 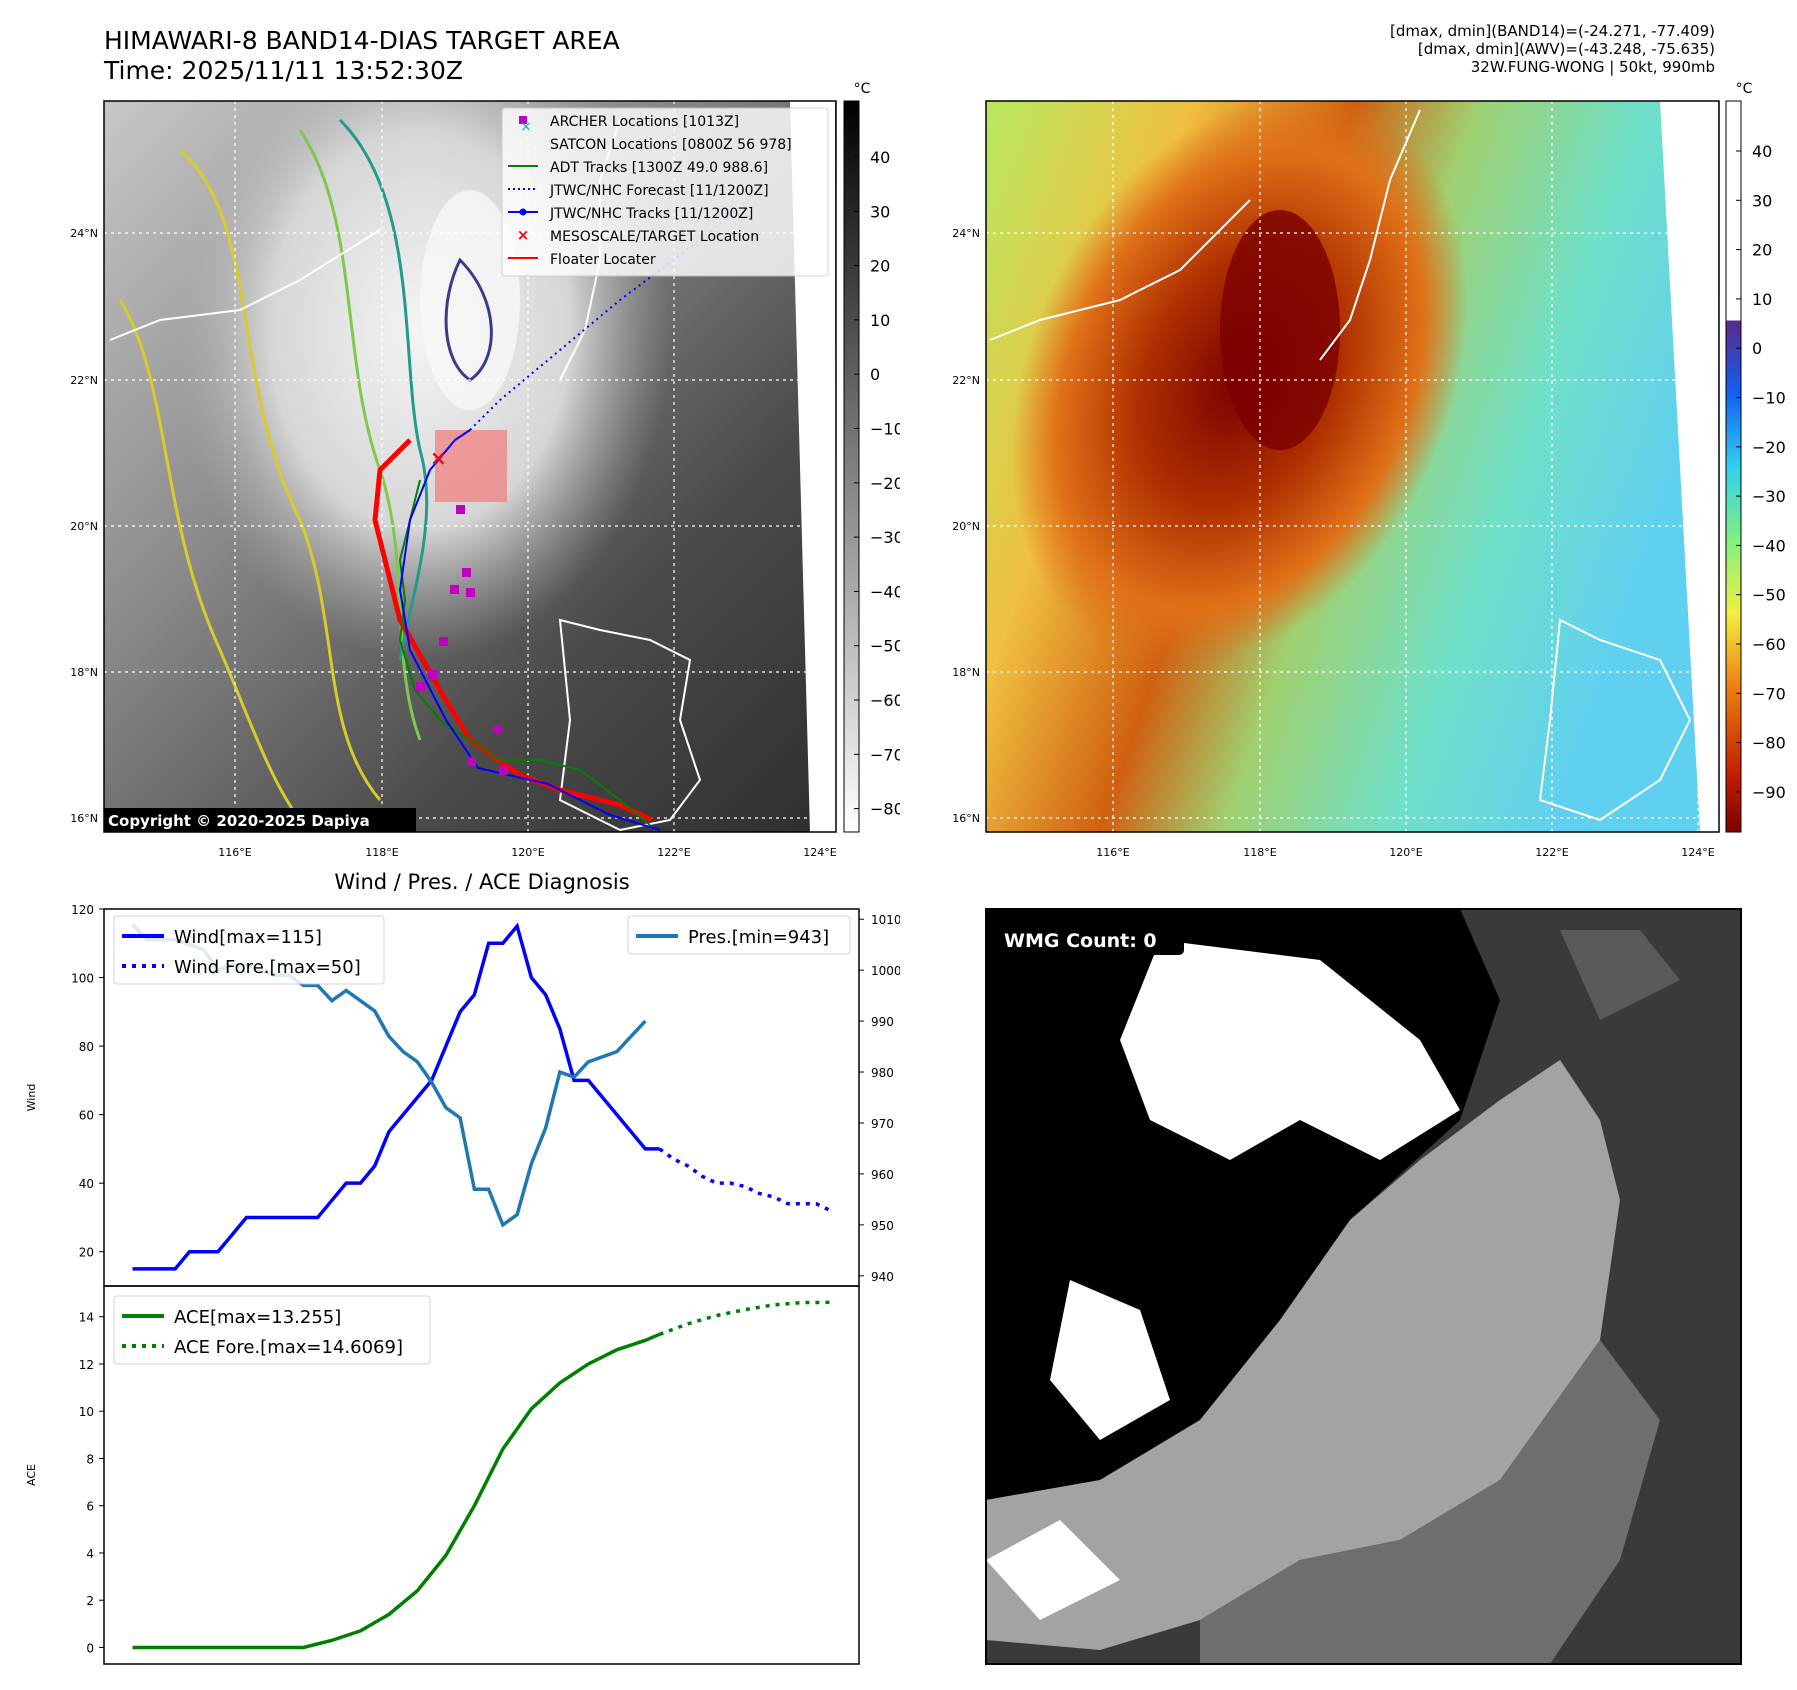 What do you see at coordinates (245, 285) in the screenshot?
I see `coastline-china` at bounding box center [245, 285].